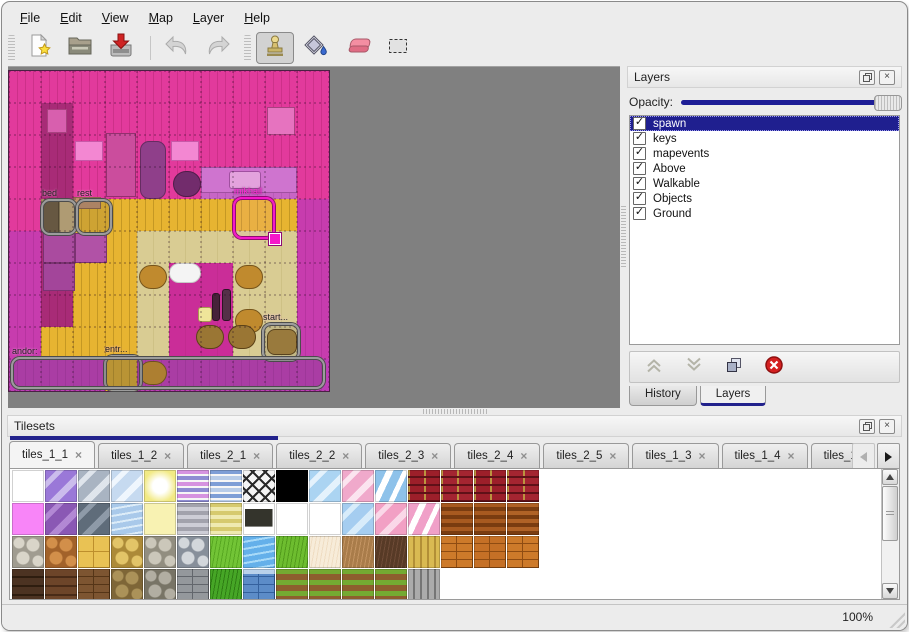 This screenshot has height=632, width=909. Describe the element at coordinates (94, 217) in the screenshot. I see `map-object-rest` at that location.